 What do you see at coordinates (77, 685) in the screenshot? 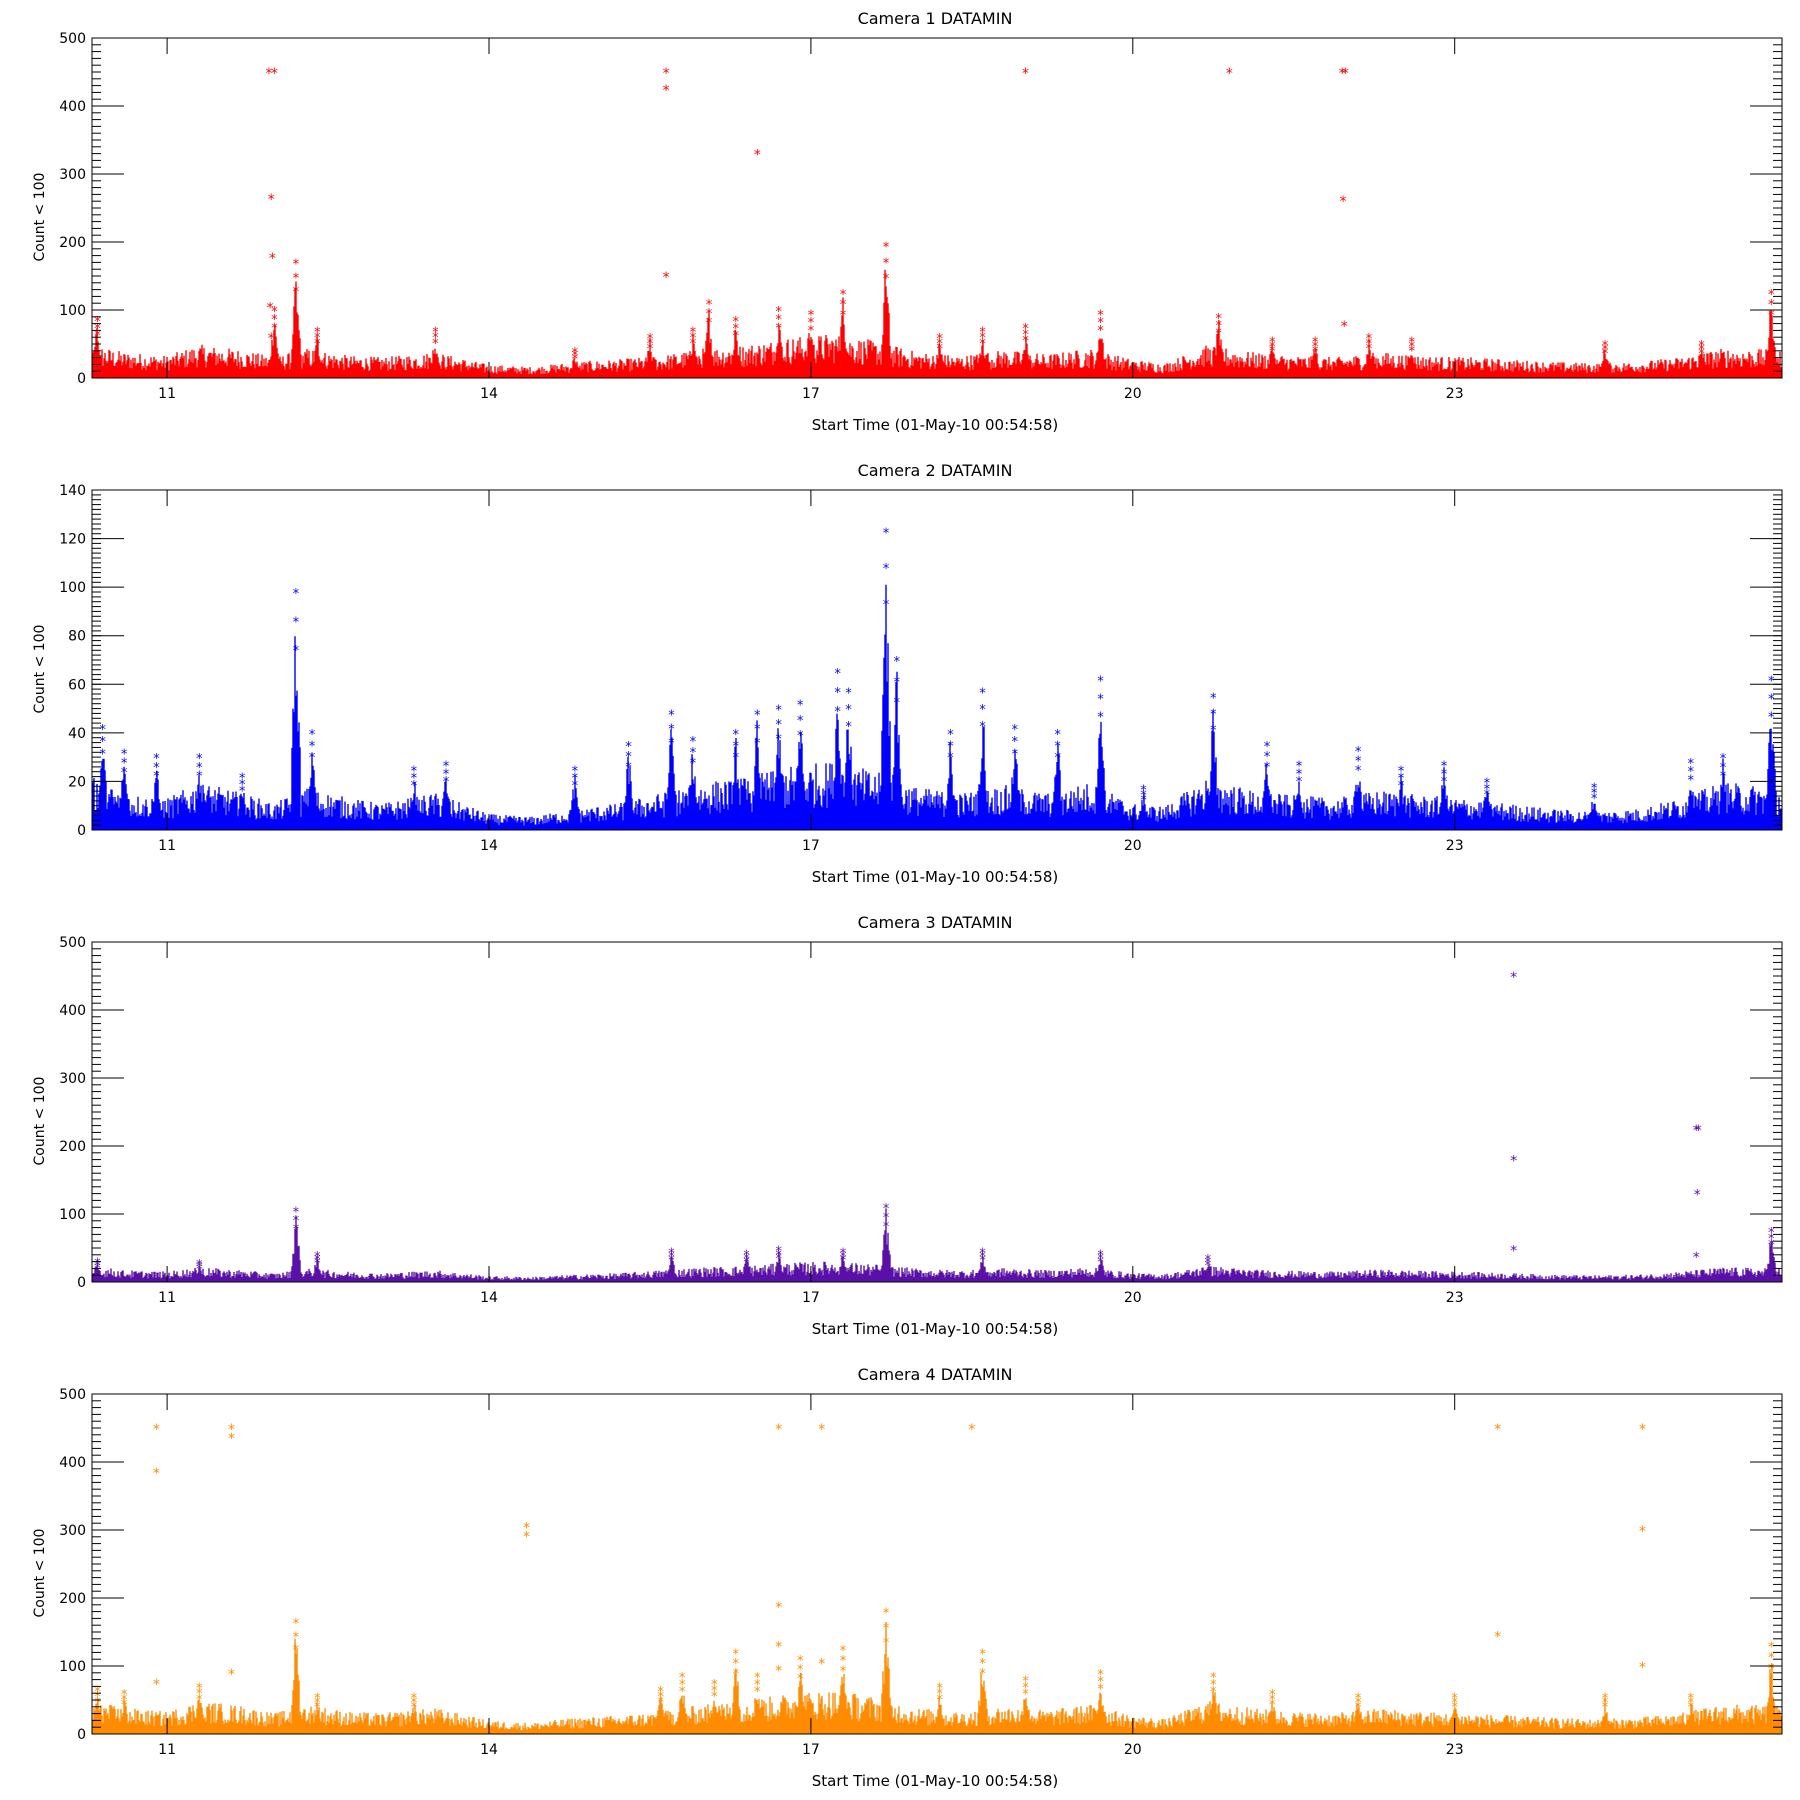
I see `y-tick-label: 60` at bounding box center [77, 685].